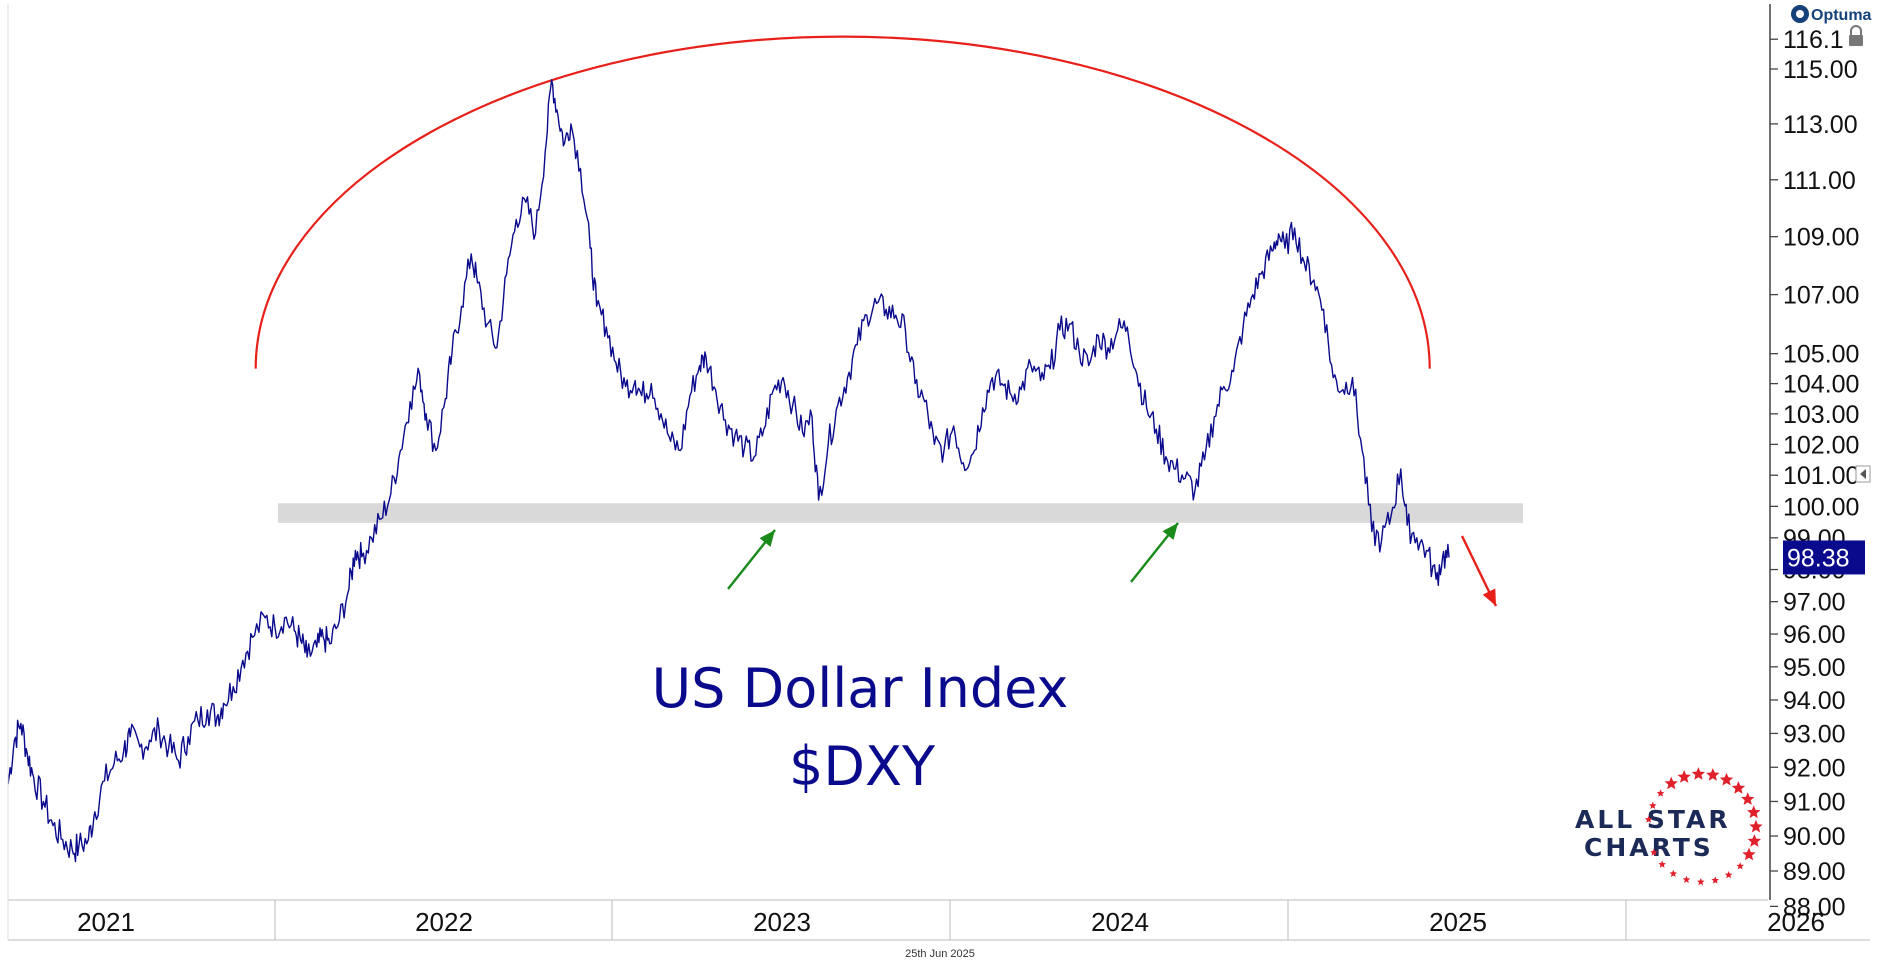 This screenshot has height=971, width=1878. I want to click on lock-icon-body, so click(1856, 40).